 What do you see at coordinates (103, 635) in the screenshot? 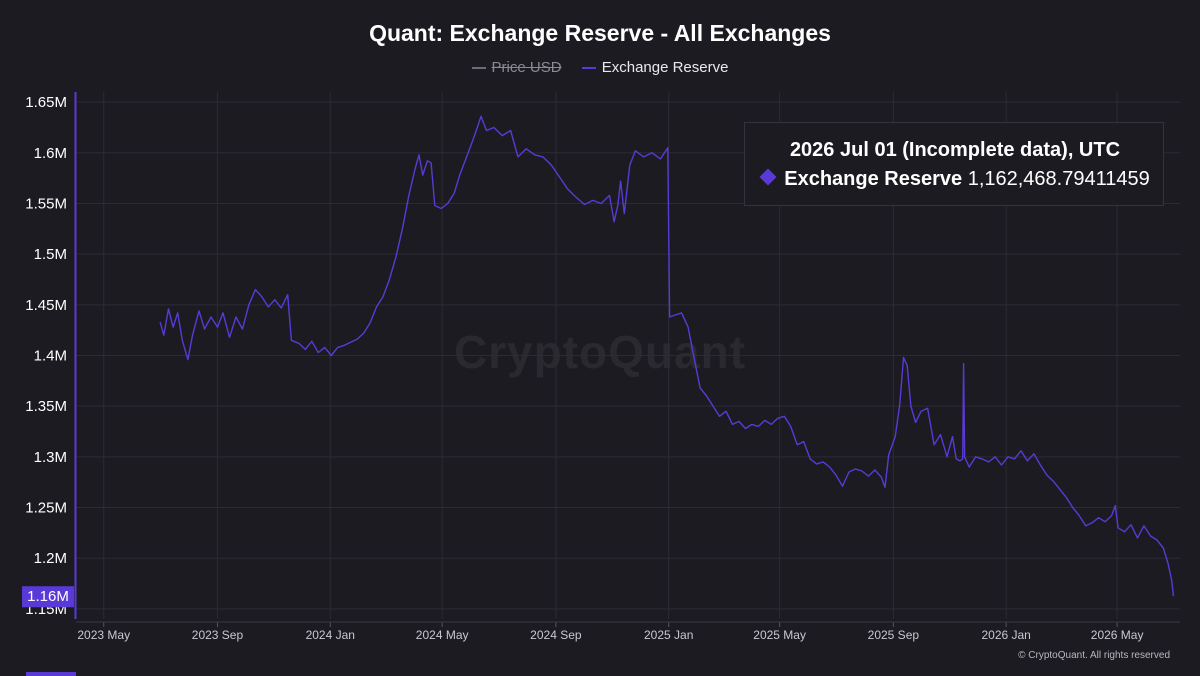
I see `x-tick-label: 2023 May` at bounding box center [103, 635].